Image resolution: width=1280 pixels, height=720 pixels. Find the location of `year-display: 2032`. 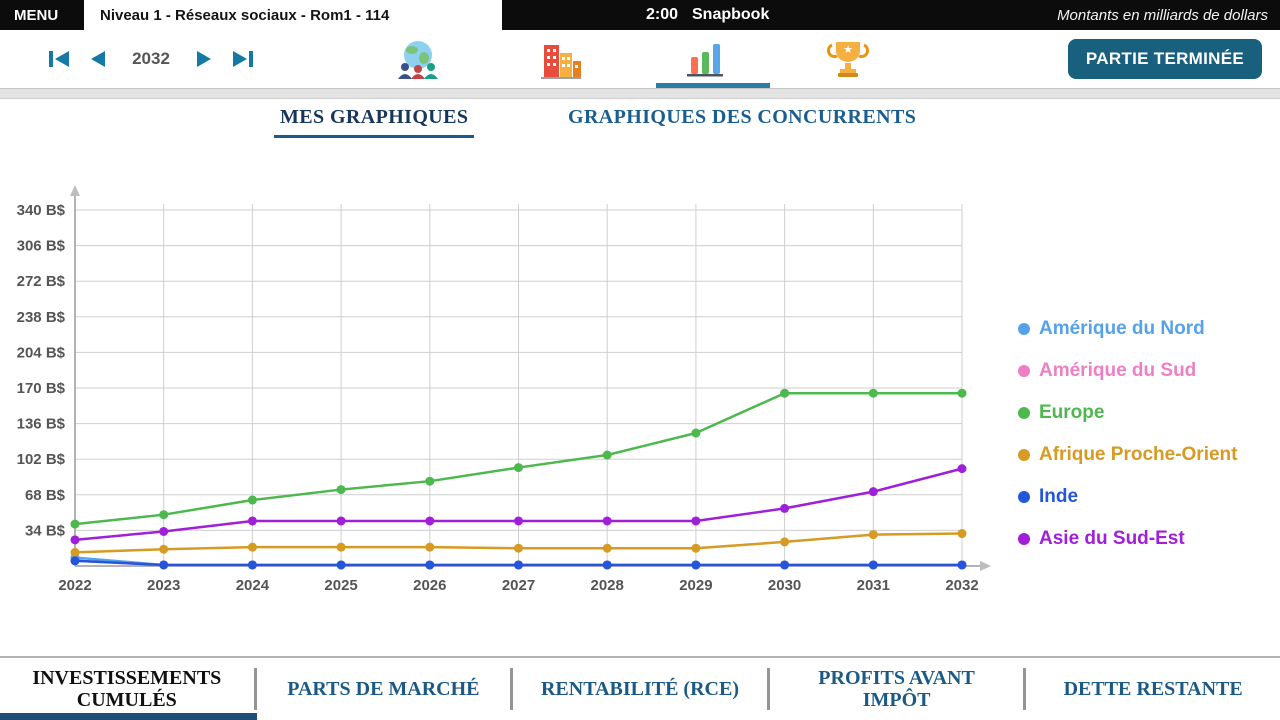

year-display: 2032 is located at coordinates (151, 58).